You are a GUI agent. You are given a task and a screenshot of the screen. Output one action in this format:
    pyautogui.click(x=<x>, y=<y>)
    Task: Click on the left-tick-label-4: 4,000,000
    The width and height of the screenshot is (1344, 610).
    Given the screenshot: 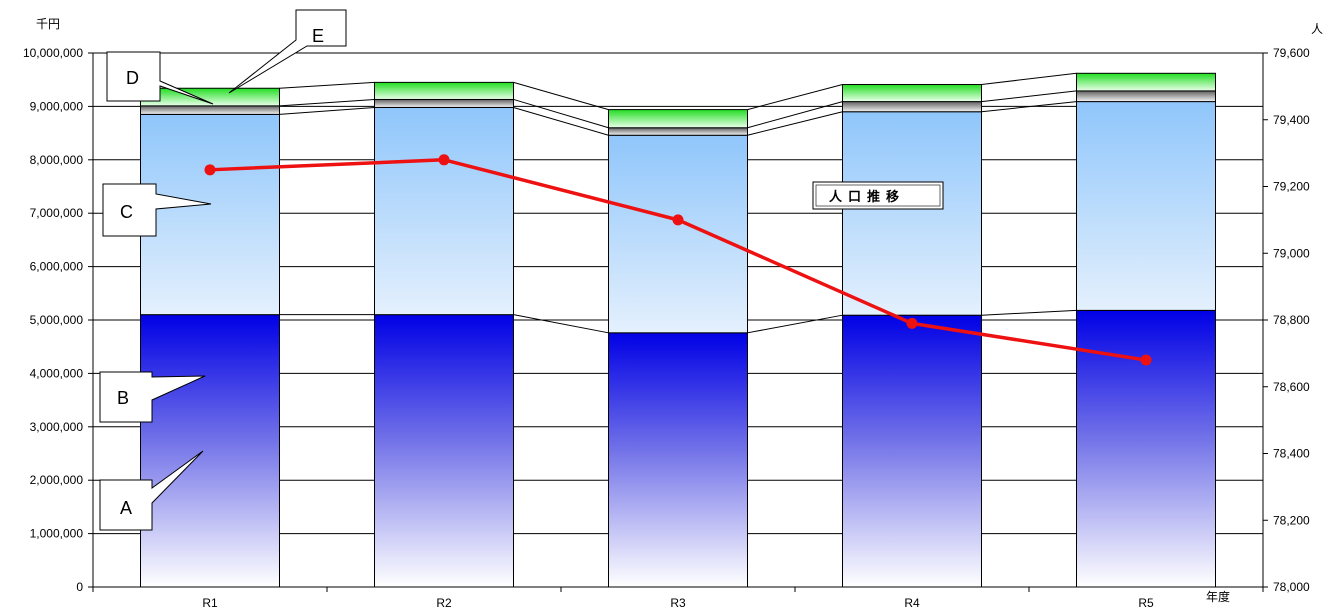 What is the action you would take?
    pyautogui.click(x=57, y=373)
    